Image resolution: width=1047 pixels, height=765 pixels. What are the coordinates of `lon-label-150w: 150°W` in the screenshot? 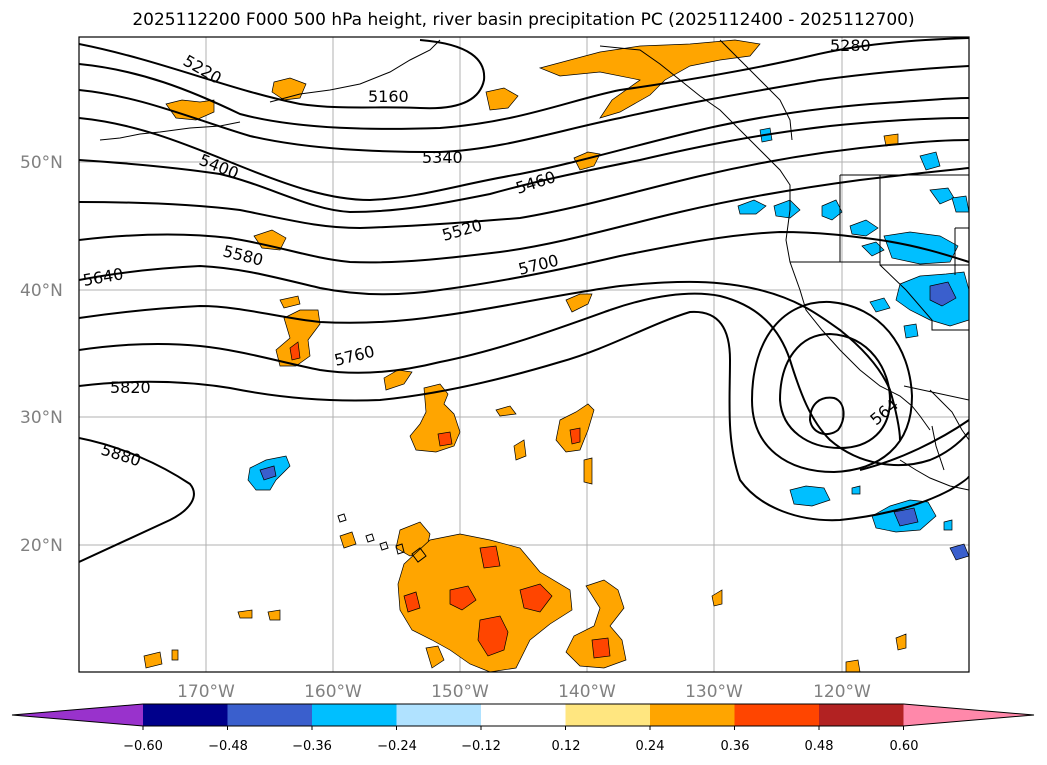 It's located at (460, 692).